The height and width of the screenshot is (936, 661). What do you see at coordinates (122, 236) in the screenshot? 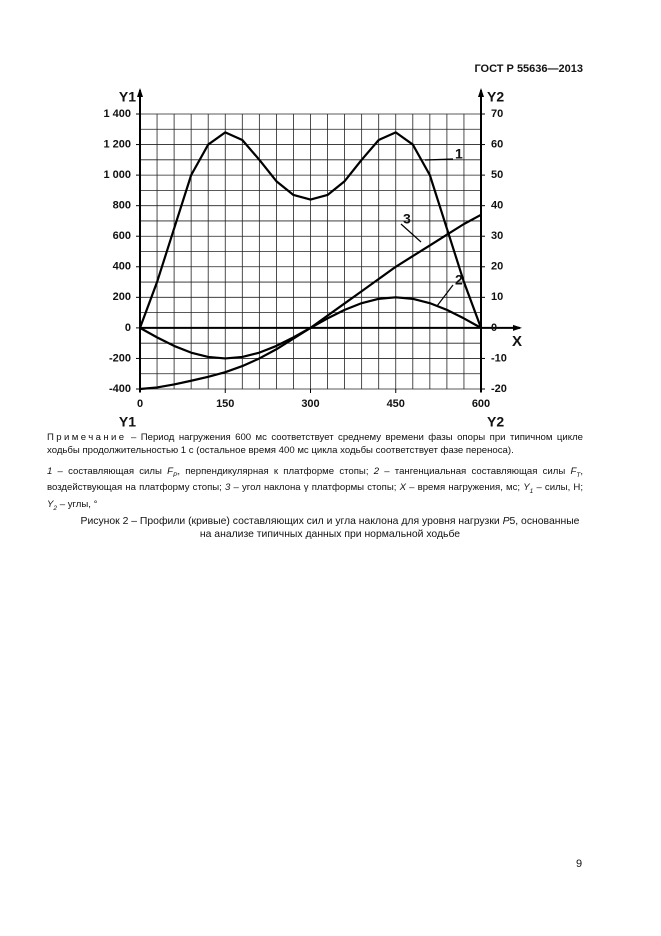
I see `y-tick-label: 600` at bounding box center [122, 236].